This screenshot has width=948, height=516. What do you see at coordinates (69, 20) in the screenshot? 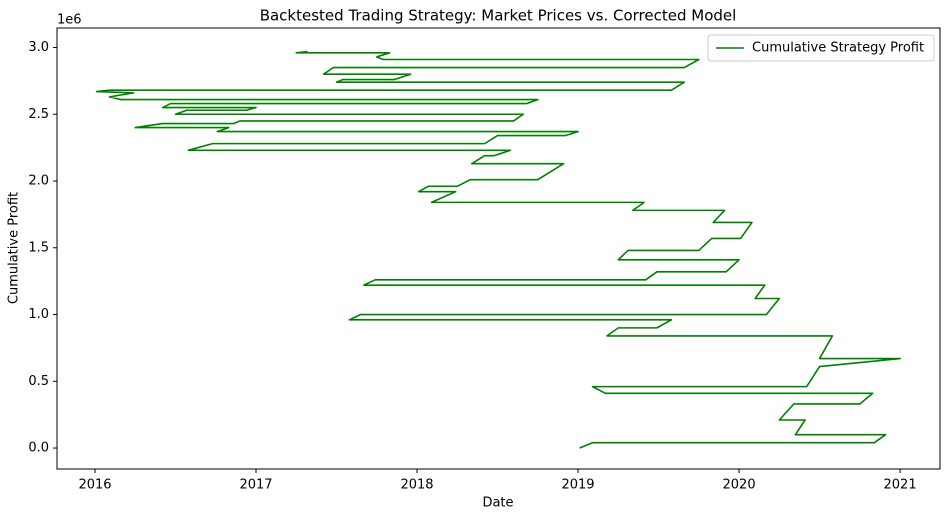
I see `y-offset-label: 1e6` at bounding box center [69, 20].